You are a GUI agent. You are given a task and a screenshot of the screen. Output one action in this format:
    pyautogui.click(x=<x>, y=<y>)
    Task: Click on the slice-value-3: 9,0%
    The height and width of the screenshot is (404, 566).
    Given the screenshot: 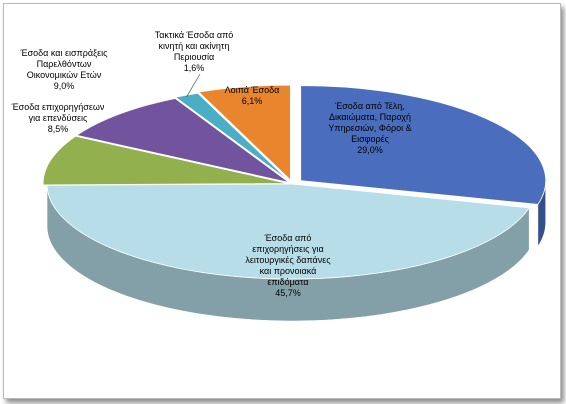 What is the action you would take?
    pyautogui.click(x=64, y=86)
    